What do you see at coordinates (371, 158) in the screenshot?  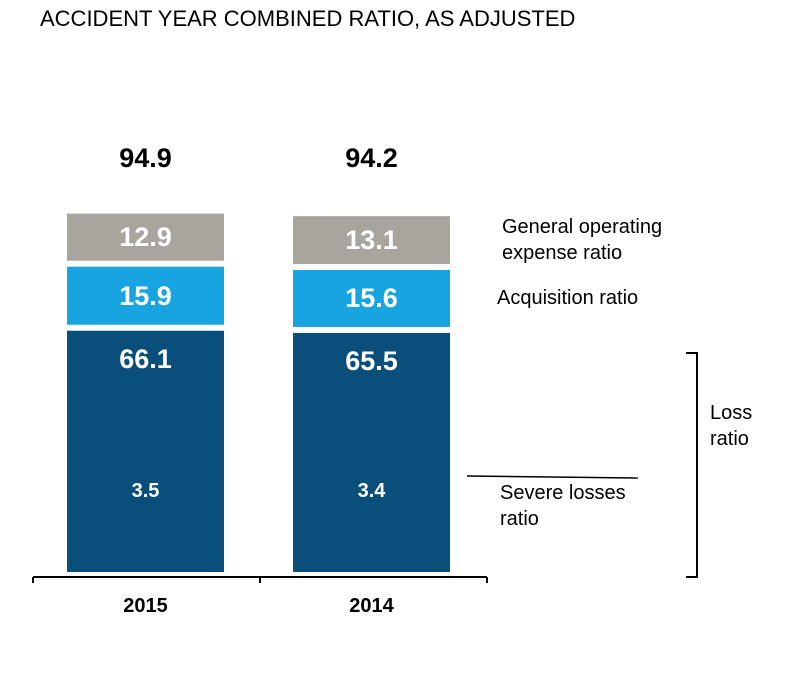 I see `total-label: 94.2` at bounding box center [371, 158].